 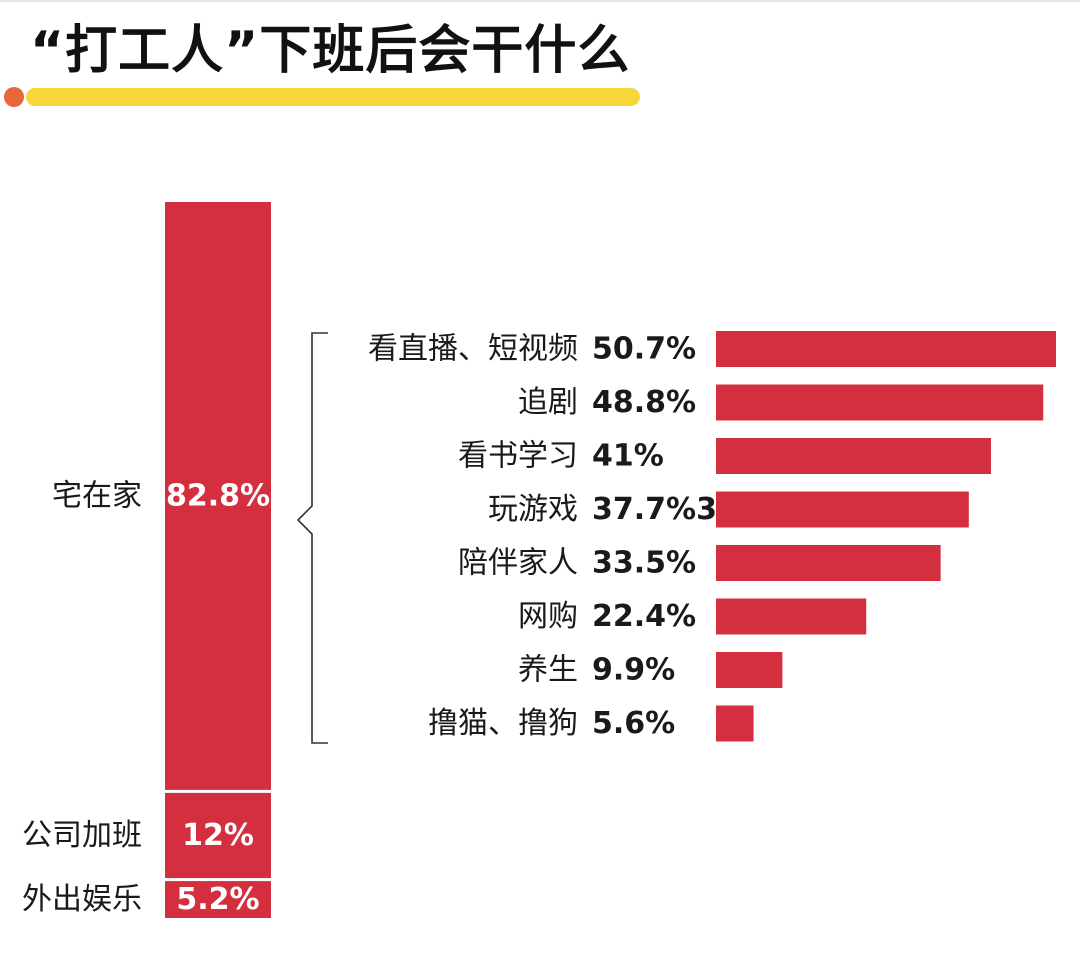 I want to click on hbar-value-label: 37.7%3, so click(x=654, y=509).